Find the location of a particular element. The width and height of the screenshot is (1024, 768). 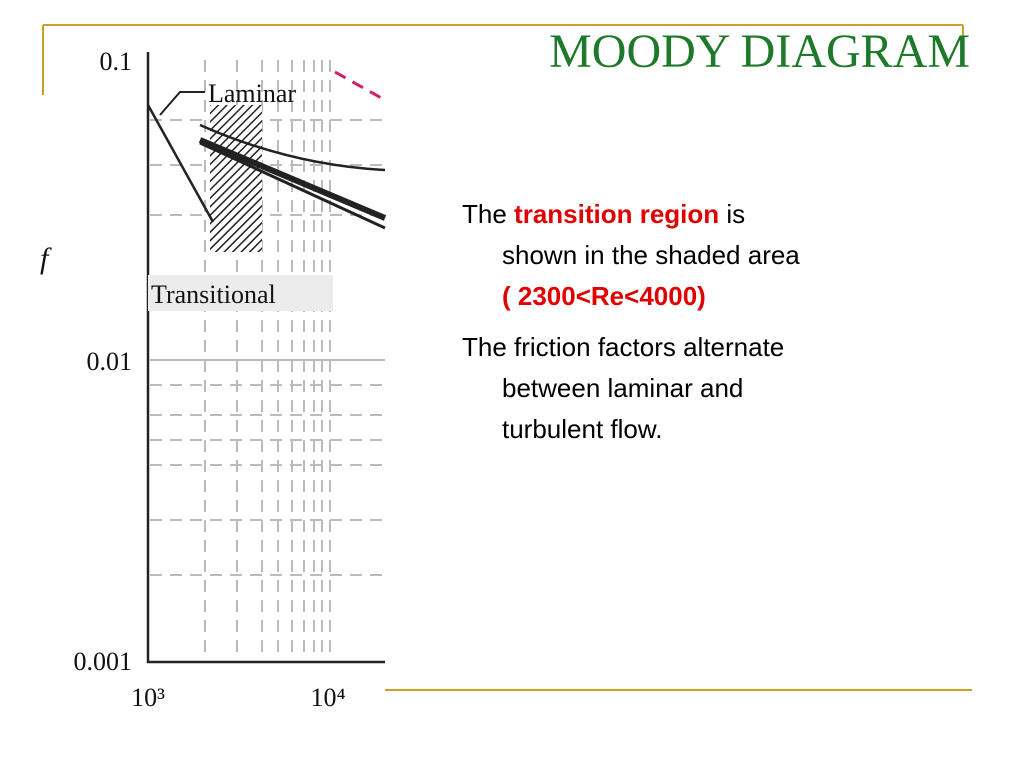

text-run: is is located at coordinates (736, 214).